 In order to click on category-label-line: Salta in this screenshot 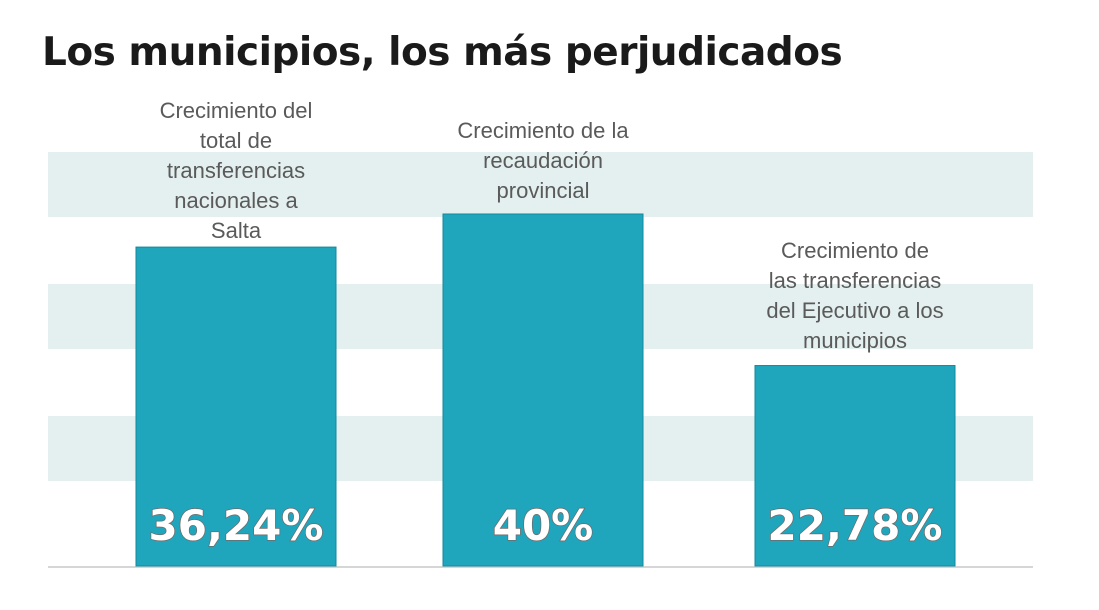, I will do `click(236, 230)`.